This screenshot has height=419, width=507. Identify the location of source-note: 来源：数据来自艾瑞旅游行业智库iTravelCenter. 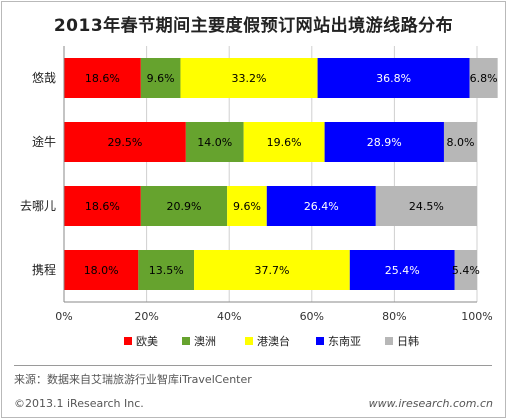
(133, 379).